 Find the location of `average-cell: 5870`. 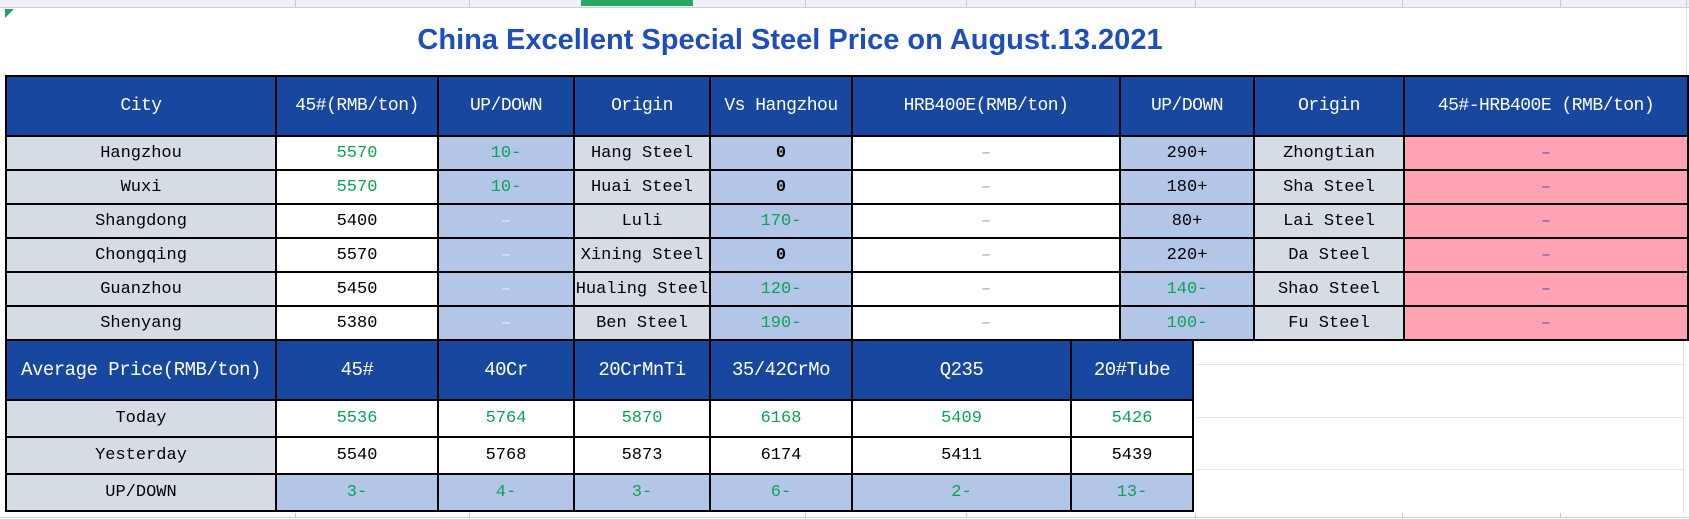

average-cell: 5870 is located at coordinates (642, 418).